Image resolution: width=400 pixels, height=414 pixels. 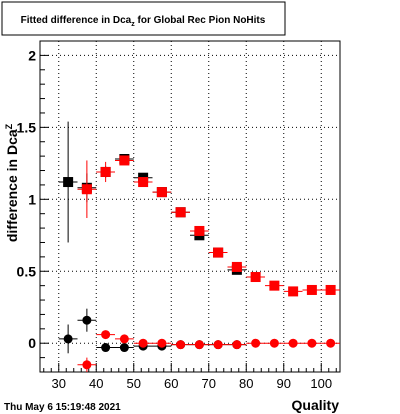 I want to click on y-tick-label: 1.5, so click(x=27, y=127).